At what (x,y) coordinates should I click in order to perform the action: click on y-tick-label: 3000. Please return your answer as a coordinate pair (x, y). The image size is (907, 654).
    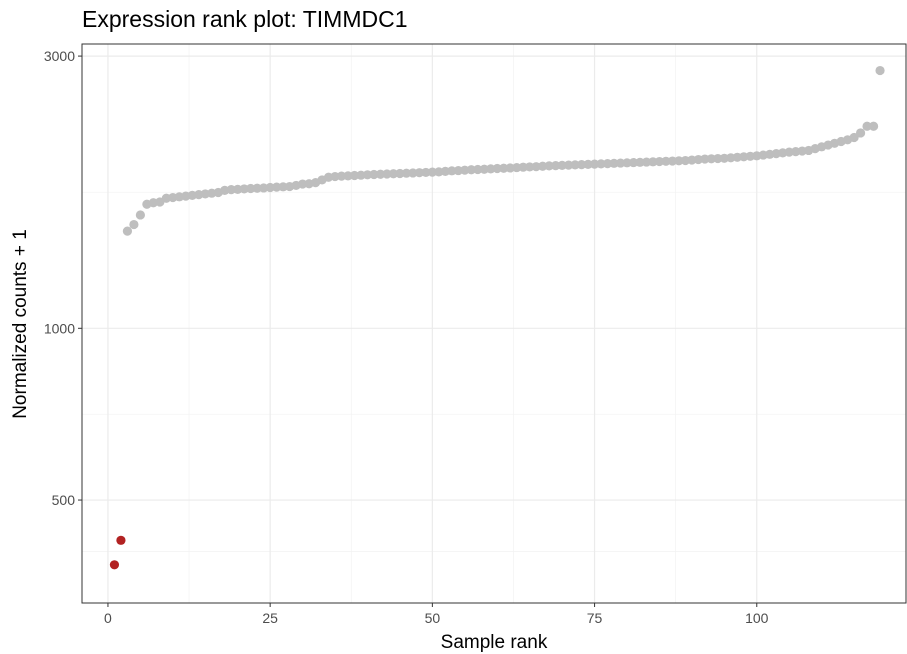
    Looking at the image, I should click on (59, 56).